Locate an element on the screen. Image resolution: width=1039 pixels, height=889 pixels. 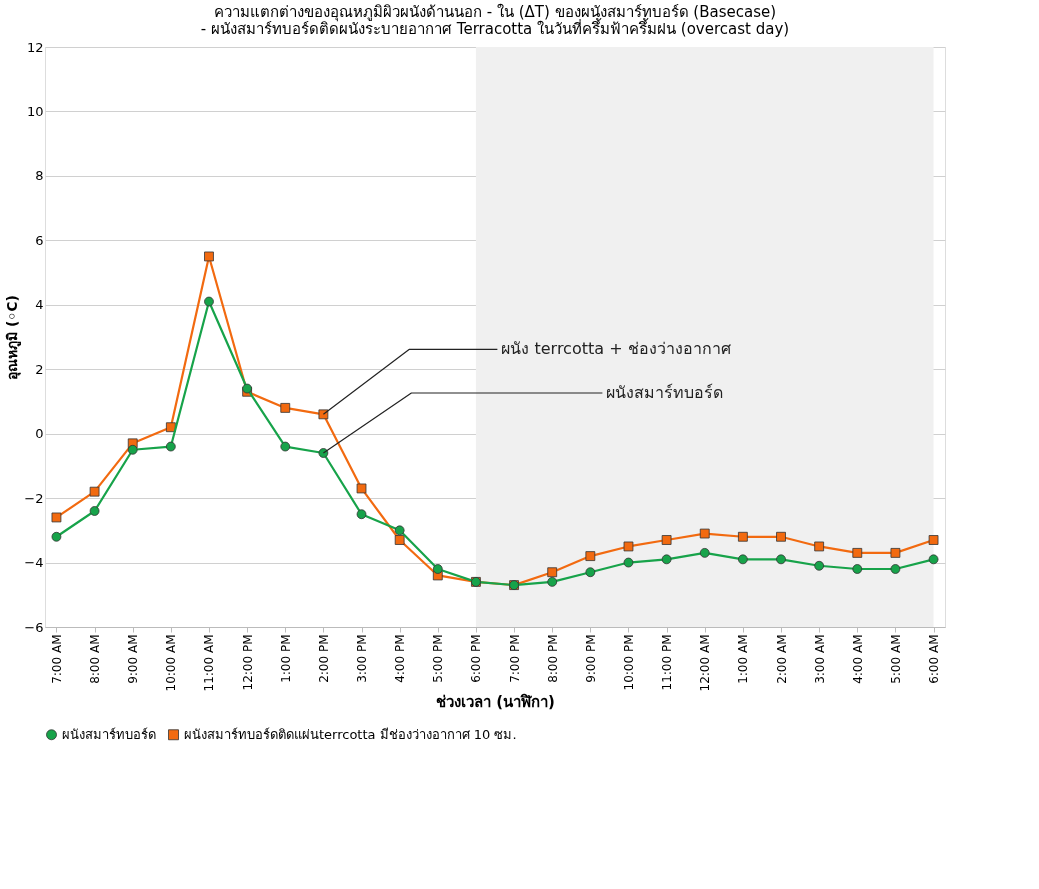
y-tick-label: 6 is located at coordinates (39, 240).